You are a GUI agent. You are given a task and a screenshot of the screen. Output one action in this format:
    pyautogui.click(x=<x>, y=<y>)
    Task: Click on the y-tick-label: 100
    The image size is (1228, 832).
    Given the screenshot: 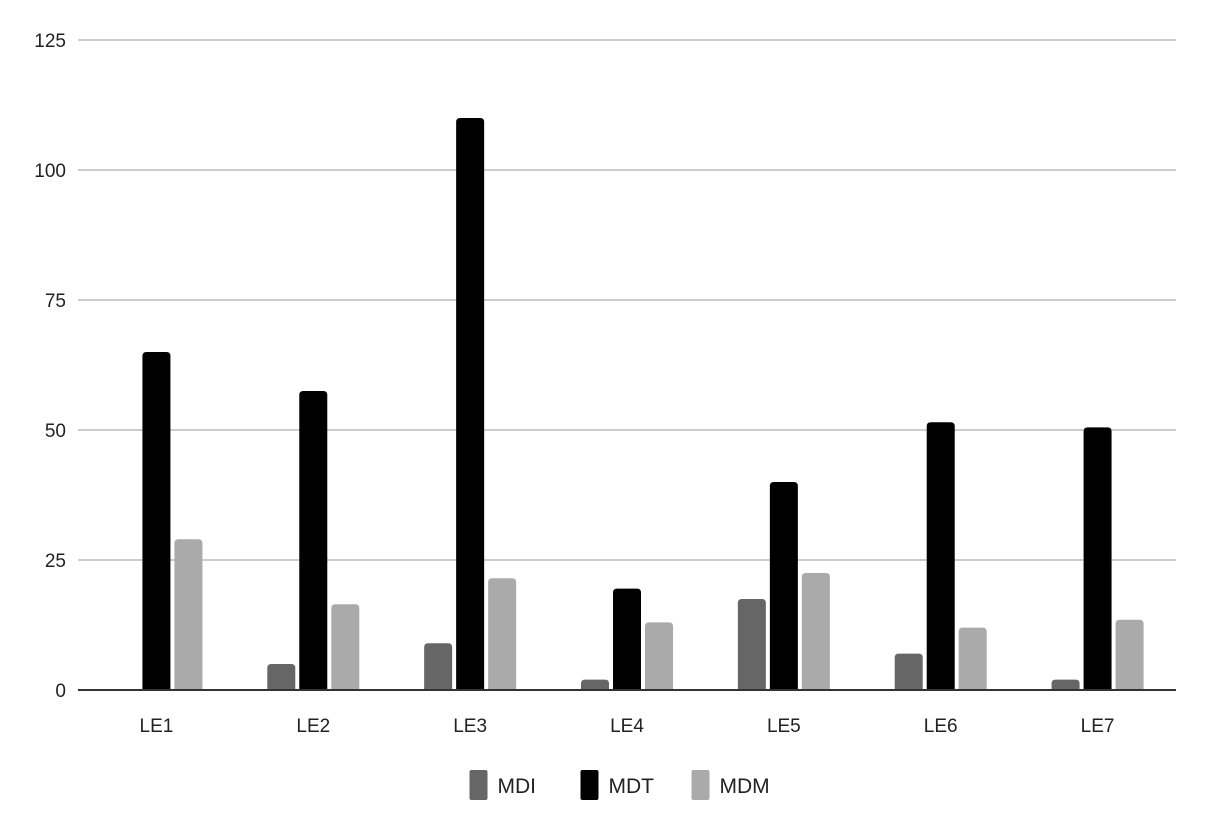 What is the action you would take?
    pyautogui.click(x=50, y=171)
    